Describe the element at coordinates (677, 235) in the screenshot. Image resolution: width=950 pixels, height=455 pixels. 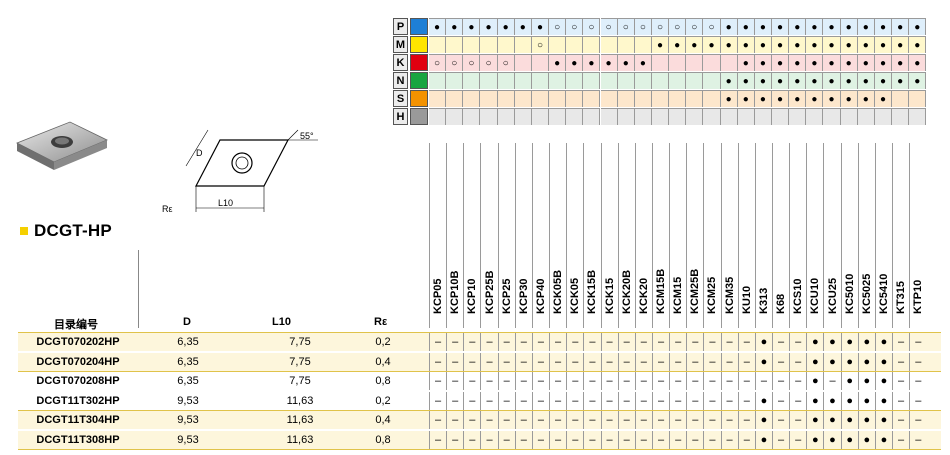
I see `grade-column: KCM15` at that location.